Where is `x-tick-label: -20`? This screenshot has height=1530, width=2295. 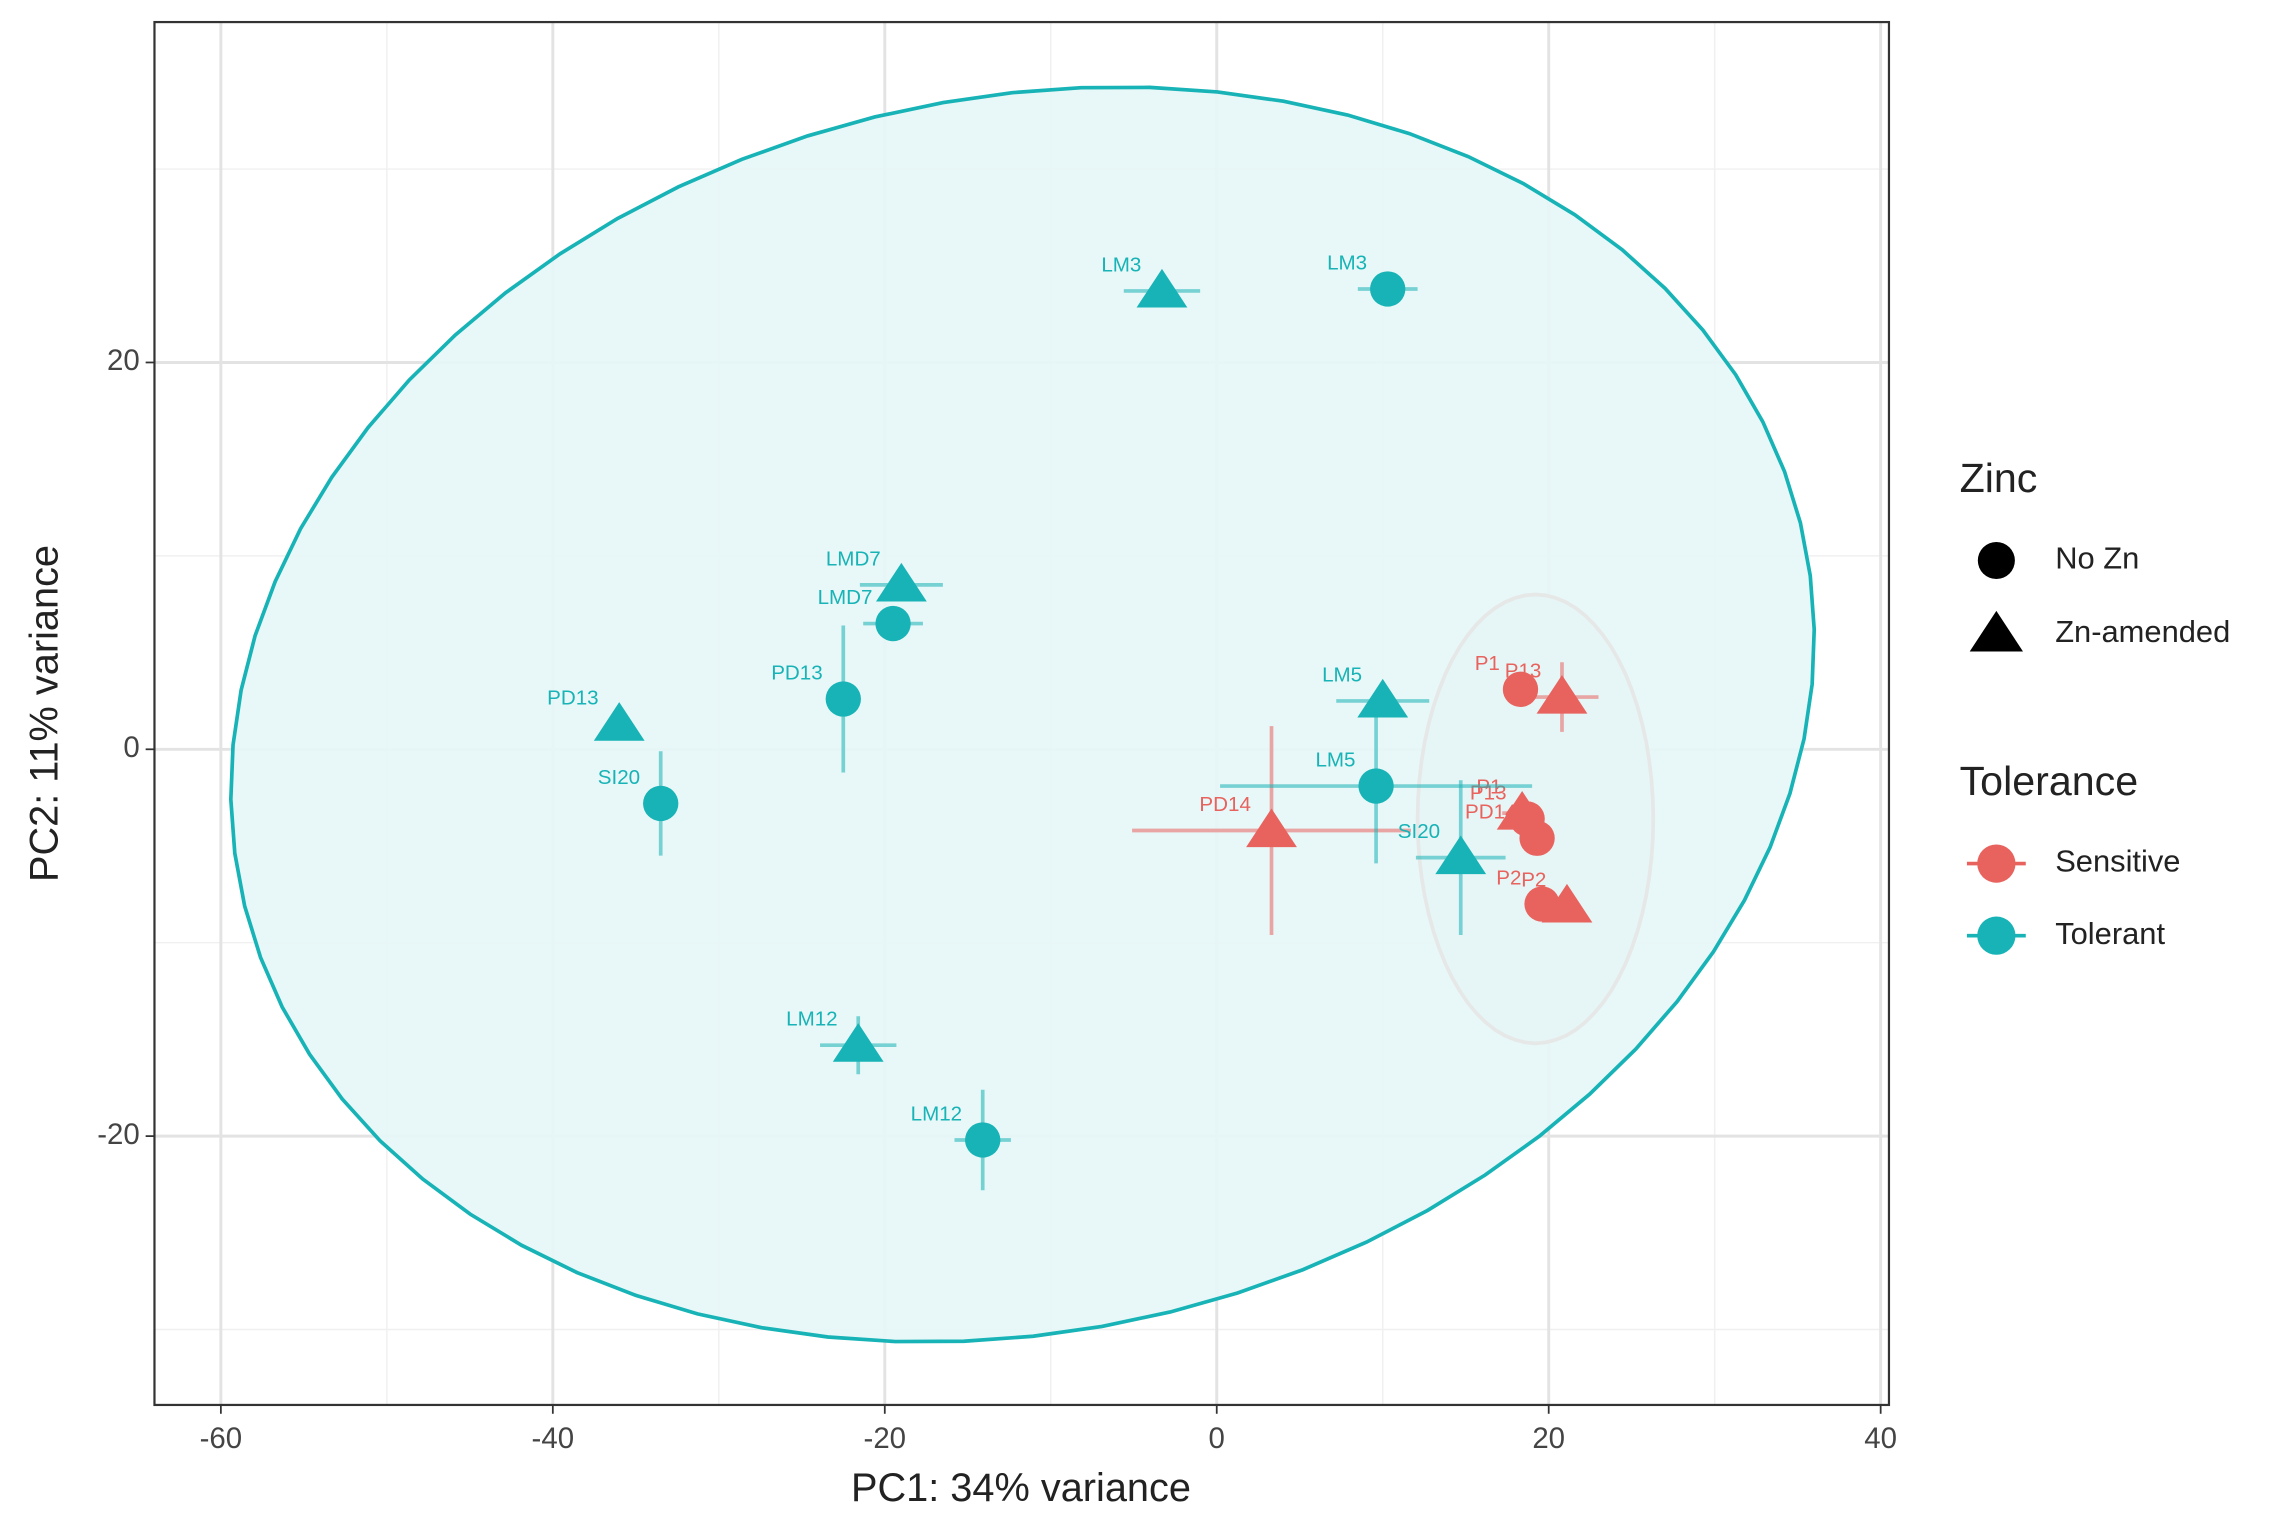
x-tick-label: -20 is located at coordinates (885, 1438).